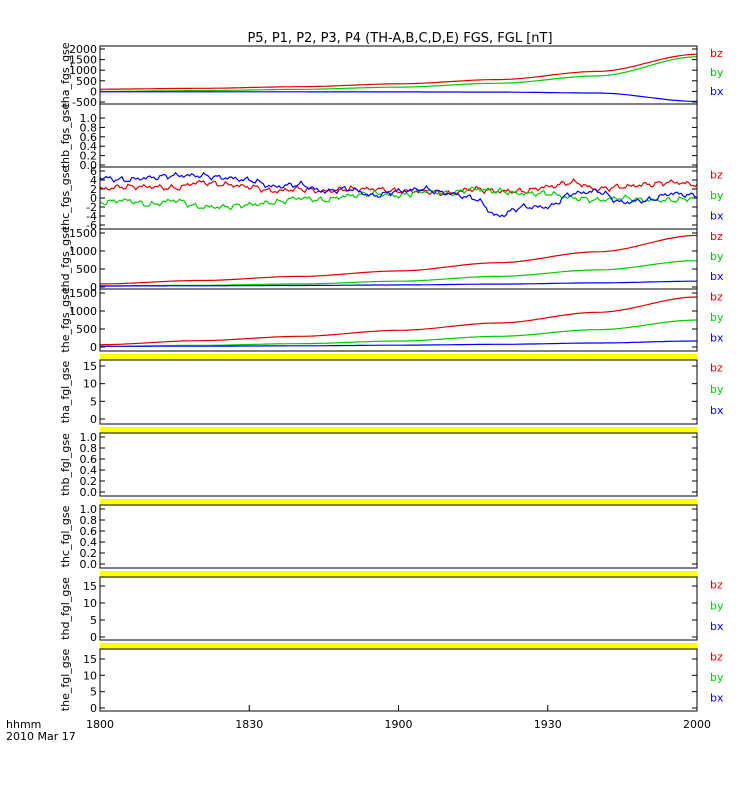 The width and height of the screenshot is (750, 800). Describe the element at coordinates (83, 233) in the screenshot. I see `y-tick-label: 1500` at that location.